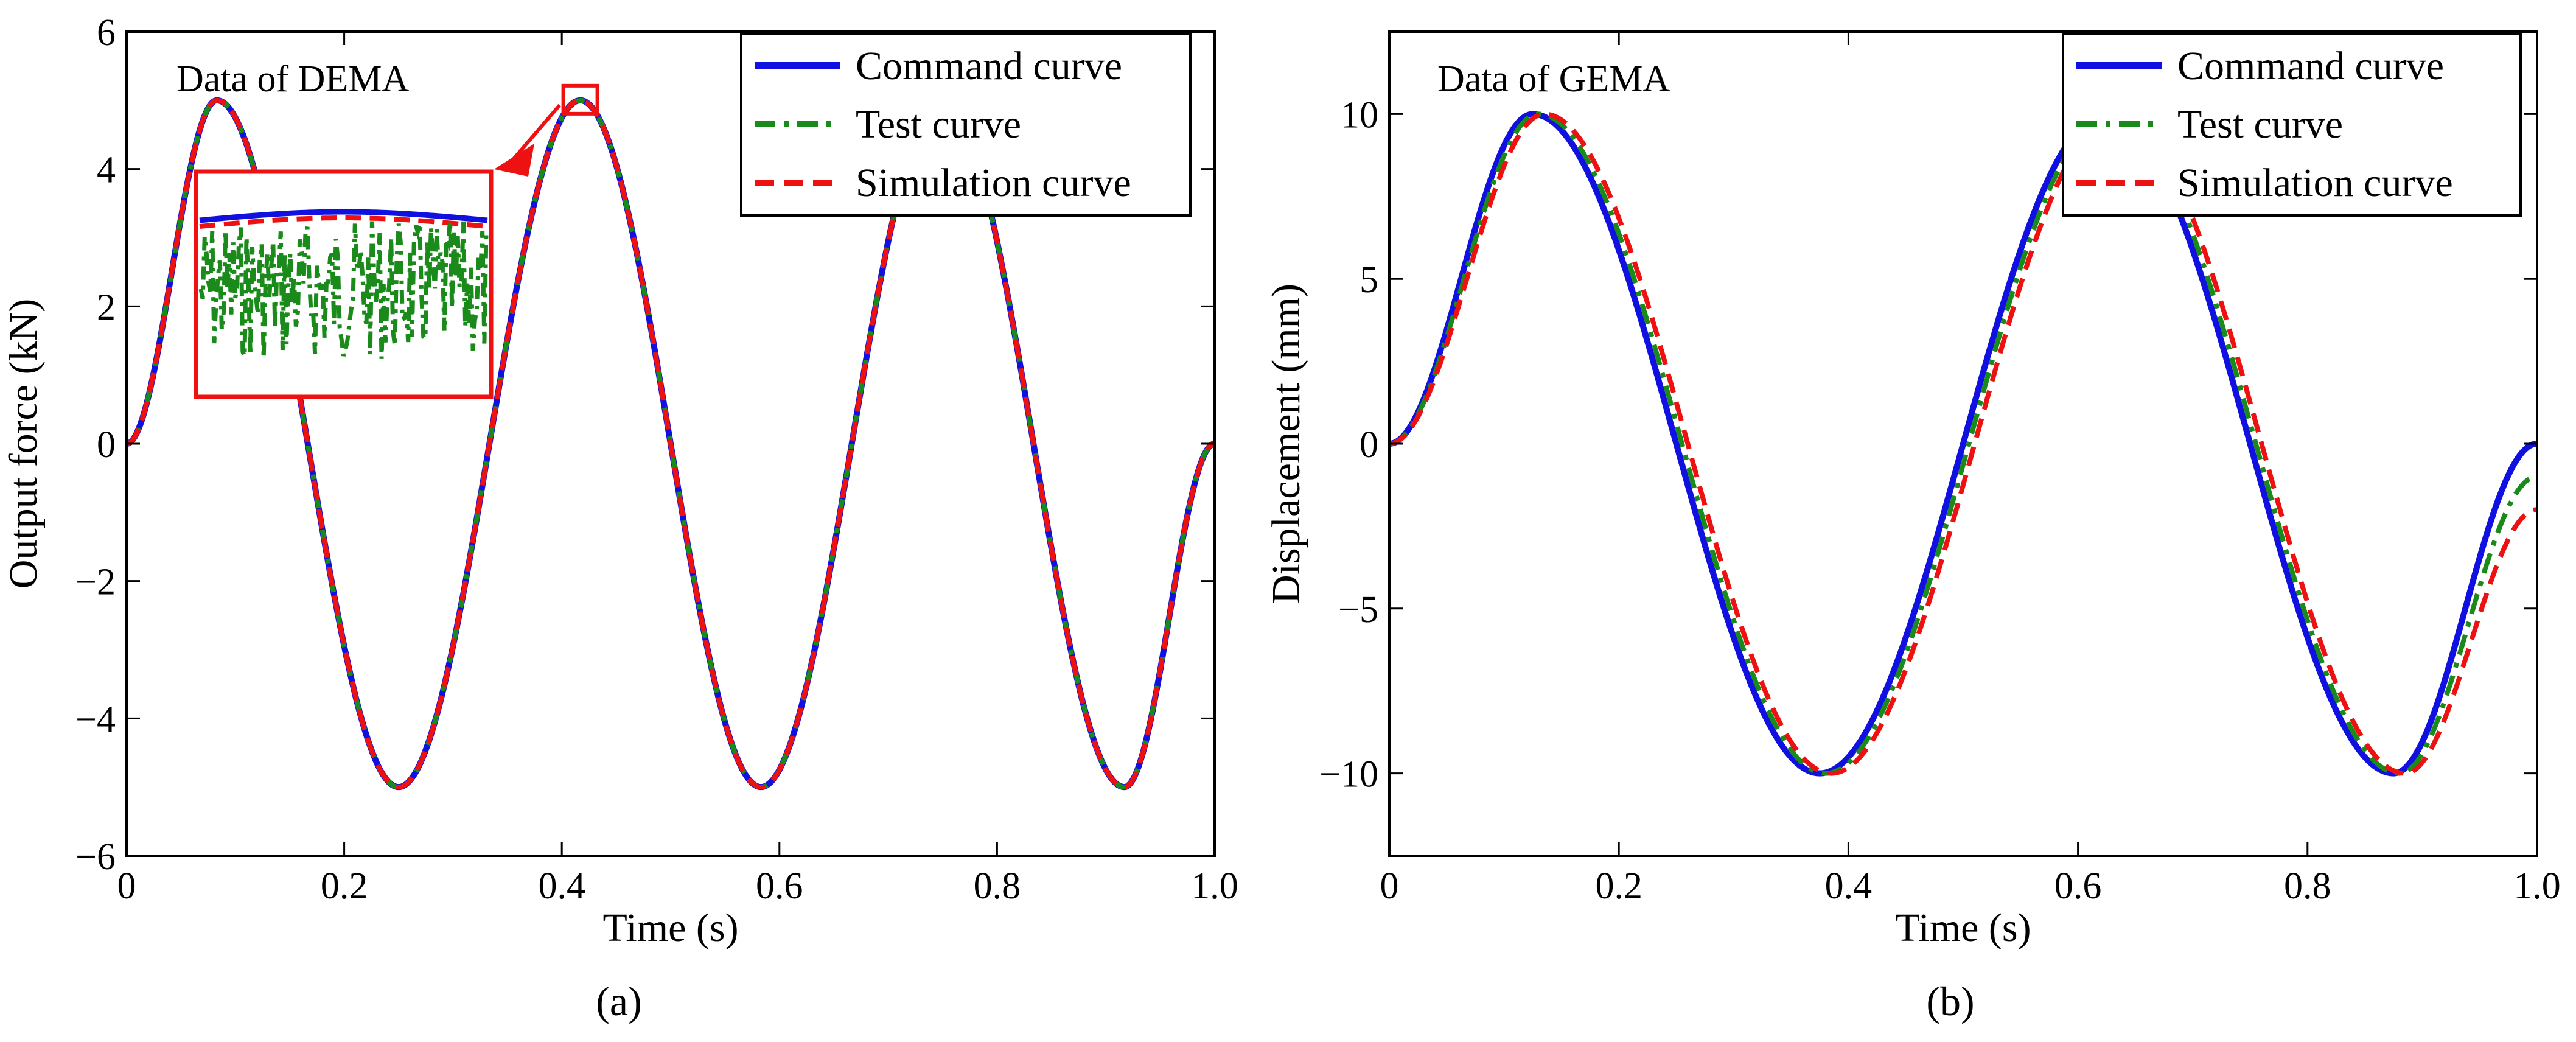  Describe the element at coordinates (106, 171) in the screenshot. I see `y-tick-label: 4` at that location.